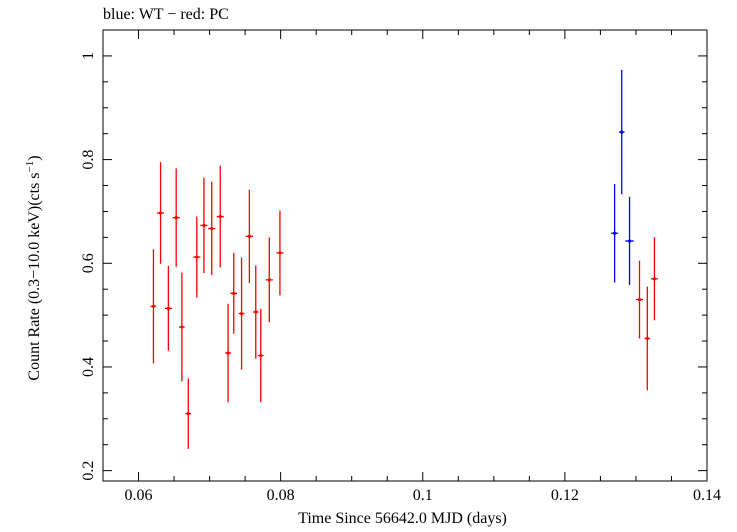 This screenshot has width=737, height=532. I want to click on y-tick-label: 0.6, so click(88, 263).